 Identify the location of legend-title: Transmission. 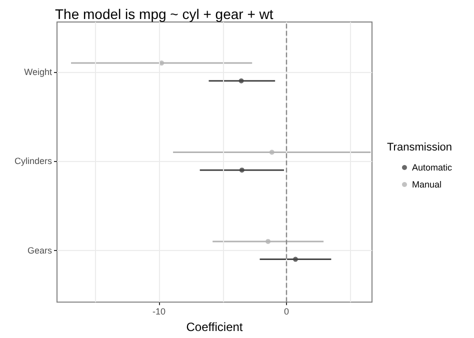
(419, 148).